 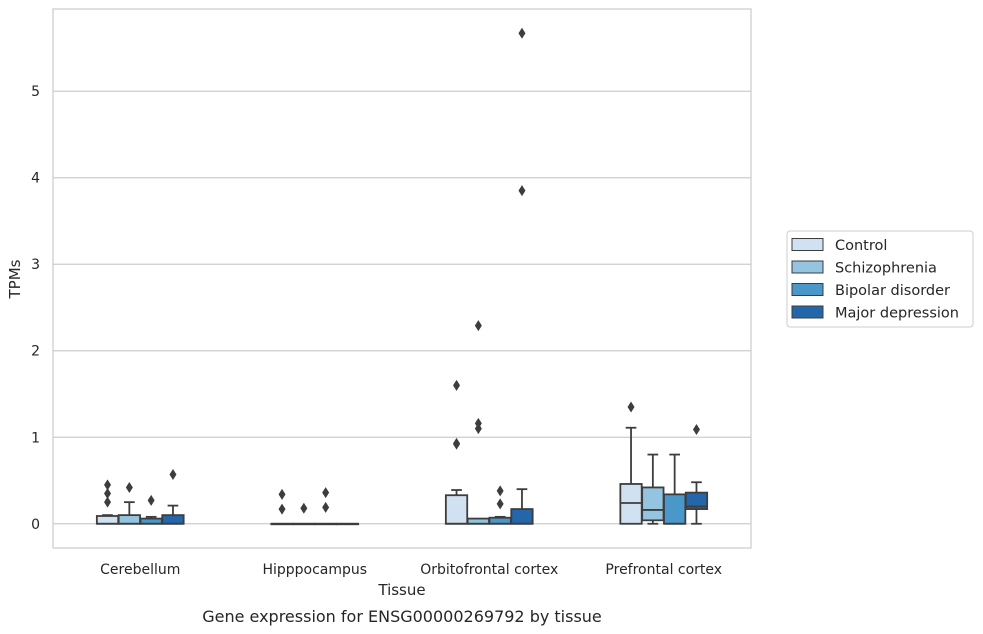 I want to click on series-control, so click(x=369, y=452).